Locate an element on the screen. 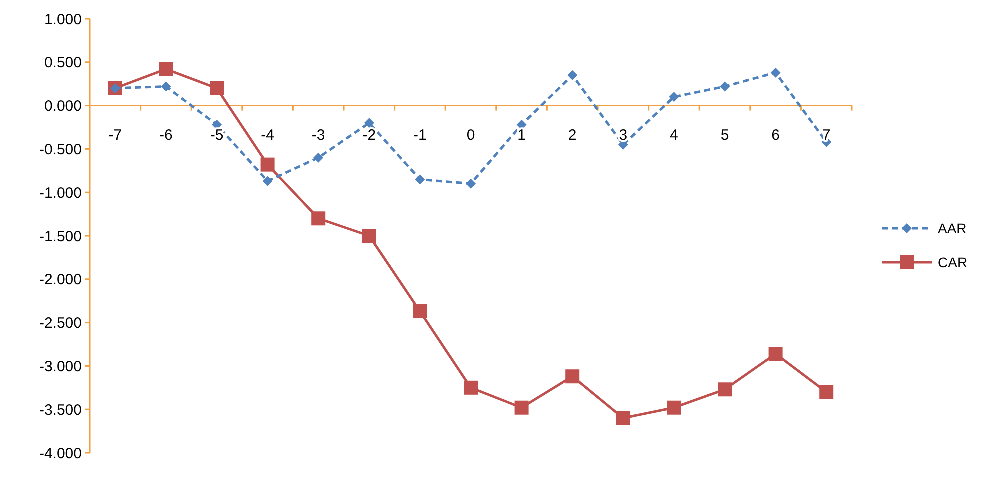 The width and height of the screenshot is (984, 485). y-tick-label: -0.500 is located at coordinates (60, 149).